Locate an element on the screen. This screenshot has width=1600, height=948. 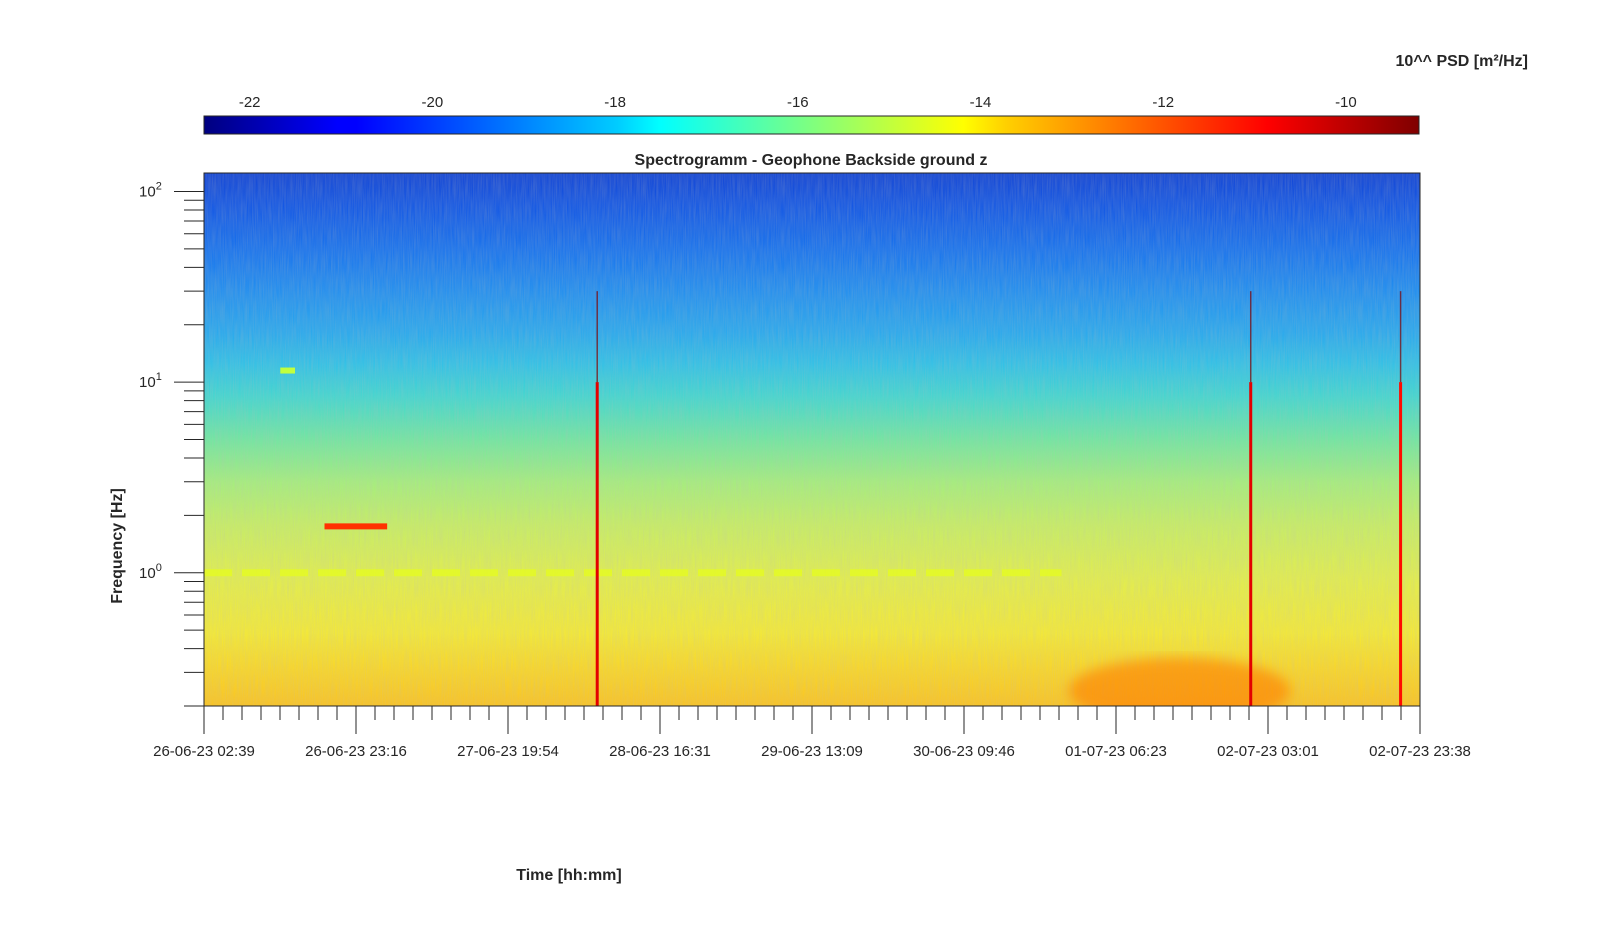
colorbar-tick-label: -10 is located at coordinates (1346, 102).